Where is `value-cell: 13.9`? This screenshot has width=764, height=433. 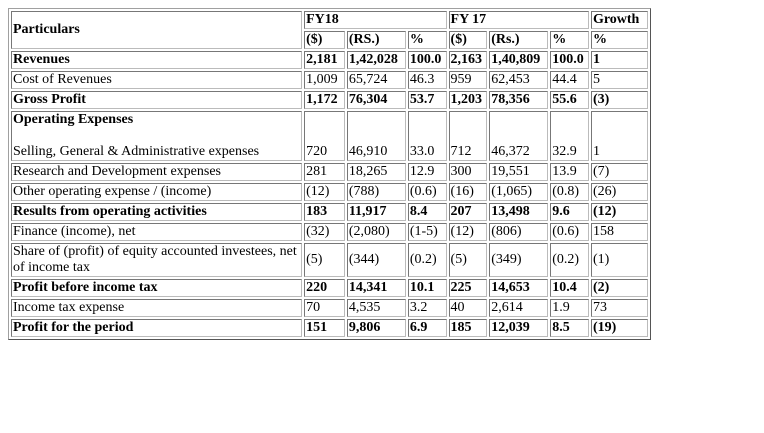 value-cell: 13.9 is located at coordinates (569, 172).